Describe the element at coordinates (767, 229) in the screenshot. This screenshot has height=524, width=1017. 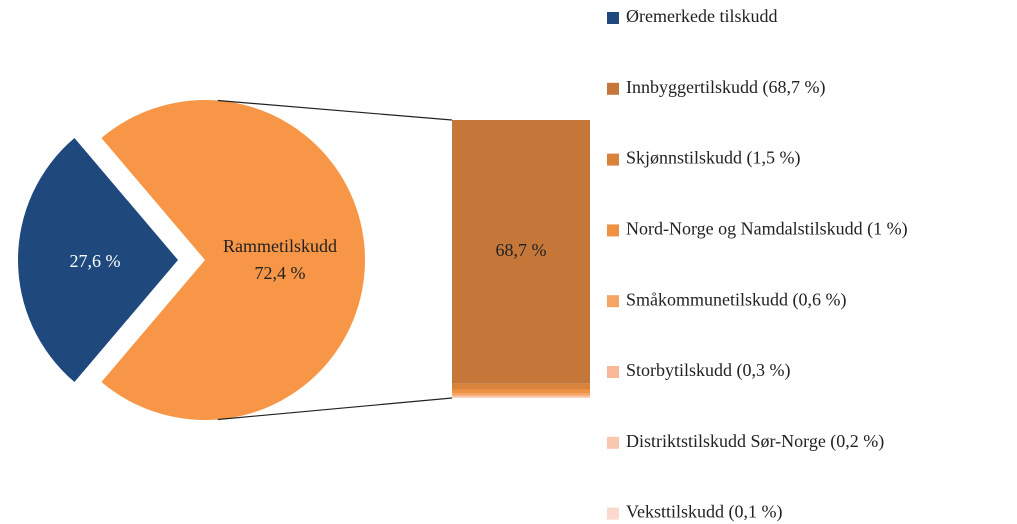
I see `legend-label: Nord-Norge og Namdalstilskudd (1 %)` at that location.